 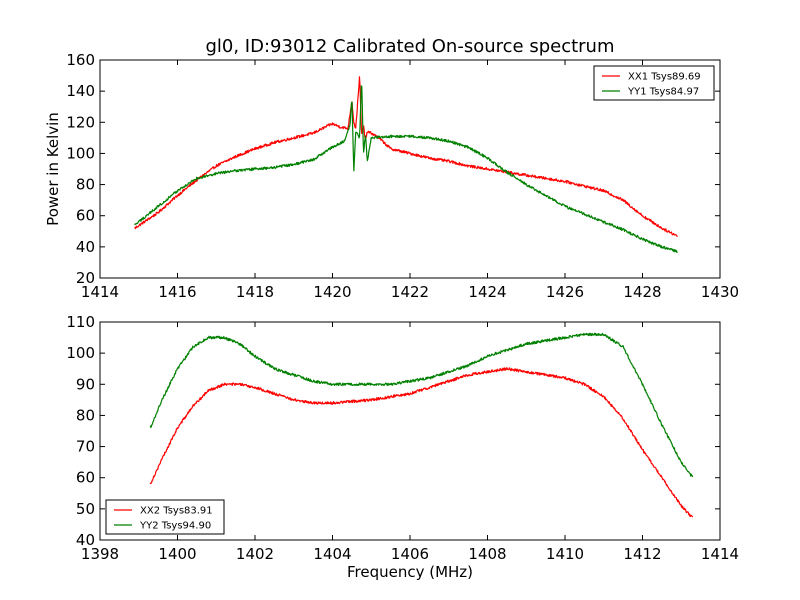 What do you see at coordinates (255, 554) in the screenshot?
I see `x-tick-label: 1402` at bounding box center [255, 554].